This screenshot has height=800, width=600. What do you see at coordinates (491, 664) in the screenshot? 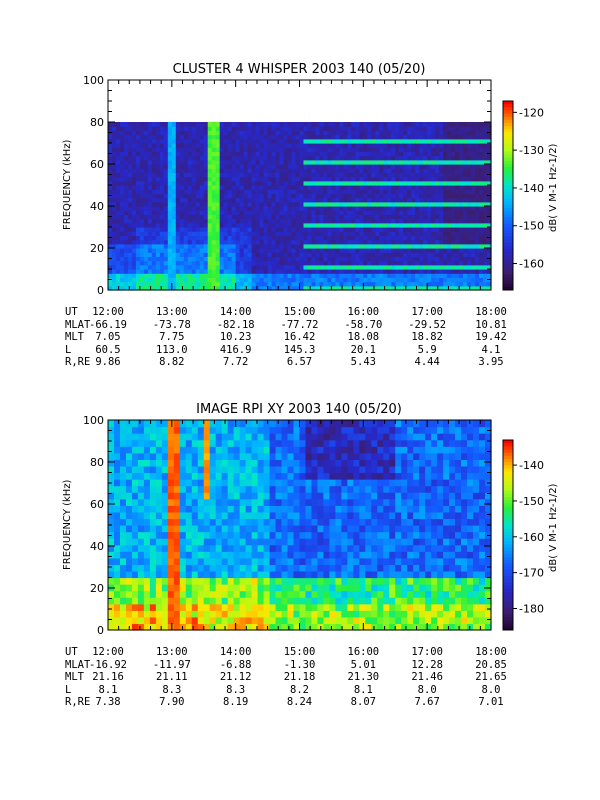
I see `eph-value-mlat: 20.85` at bounding box center [491, 664].